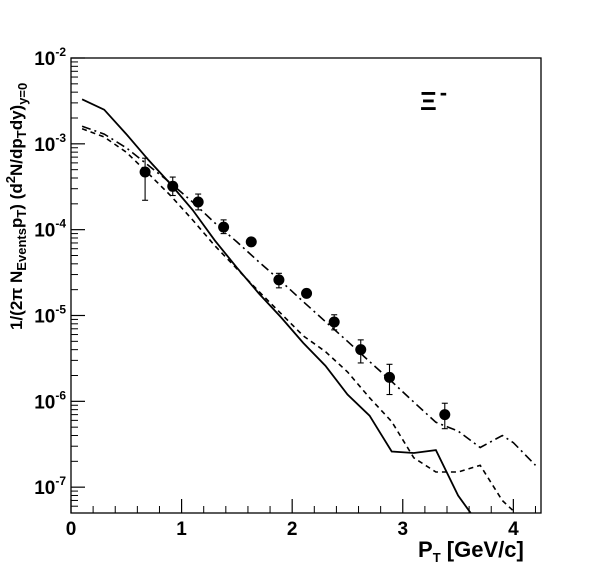  I want to click on x-axis-title: PT [GeV/c], so click(471, 551).